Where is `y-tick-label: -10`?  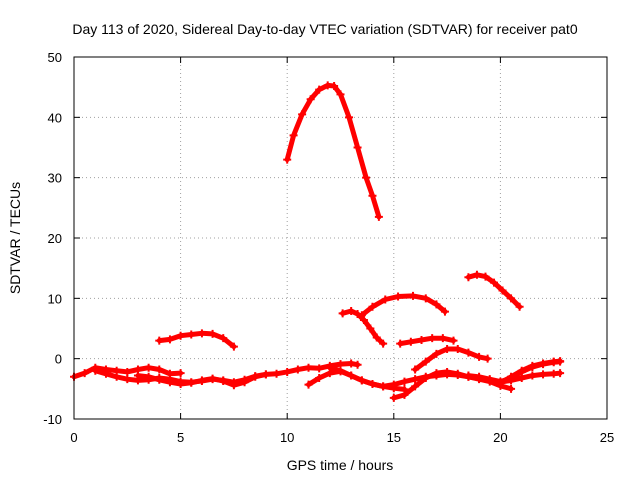 y-tick-label: -10 is located at coordinates (52, 419).